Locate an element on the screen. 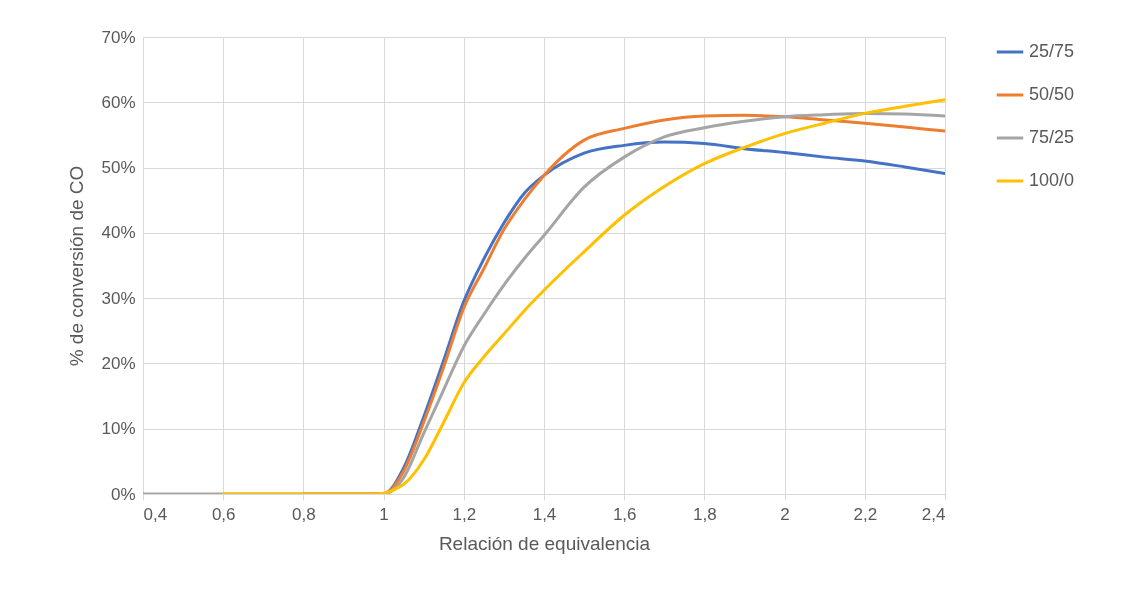 The width and height of the screenshot is (1142, 611). x-tick-label: 2,4 is located at coordinates (933, 514).